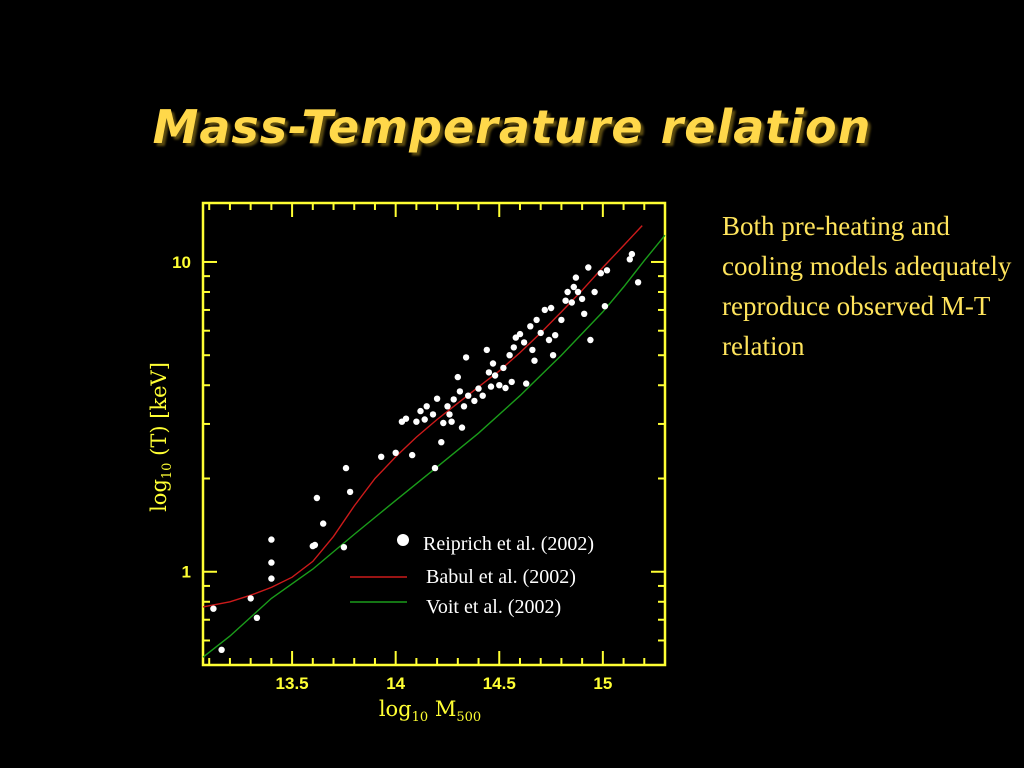 The width and height of the screenshot is (1024, 768). Describe the element at coordinates (292, 683) in the screenshot. I see `x-tick-label: 13.5` at that location.